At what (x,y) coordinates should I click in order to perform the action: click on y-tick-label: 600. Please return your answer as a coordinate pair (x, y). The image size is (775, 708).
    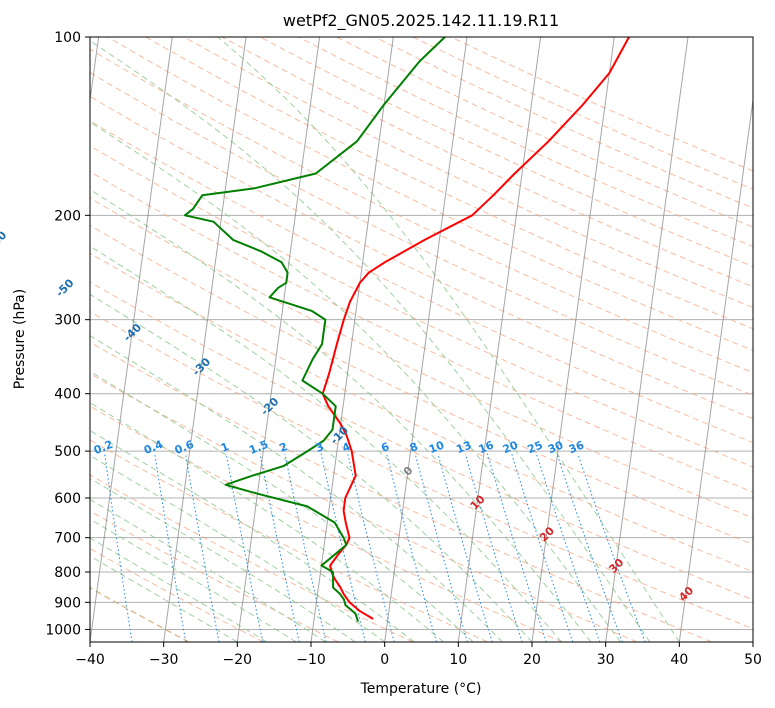
    Looking at the image, I should click on (67, 499).